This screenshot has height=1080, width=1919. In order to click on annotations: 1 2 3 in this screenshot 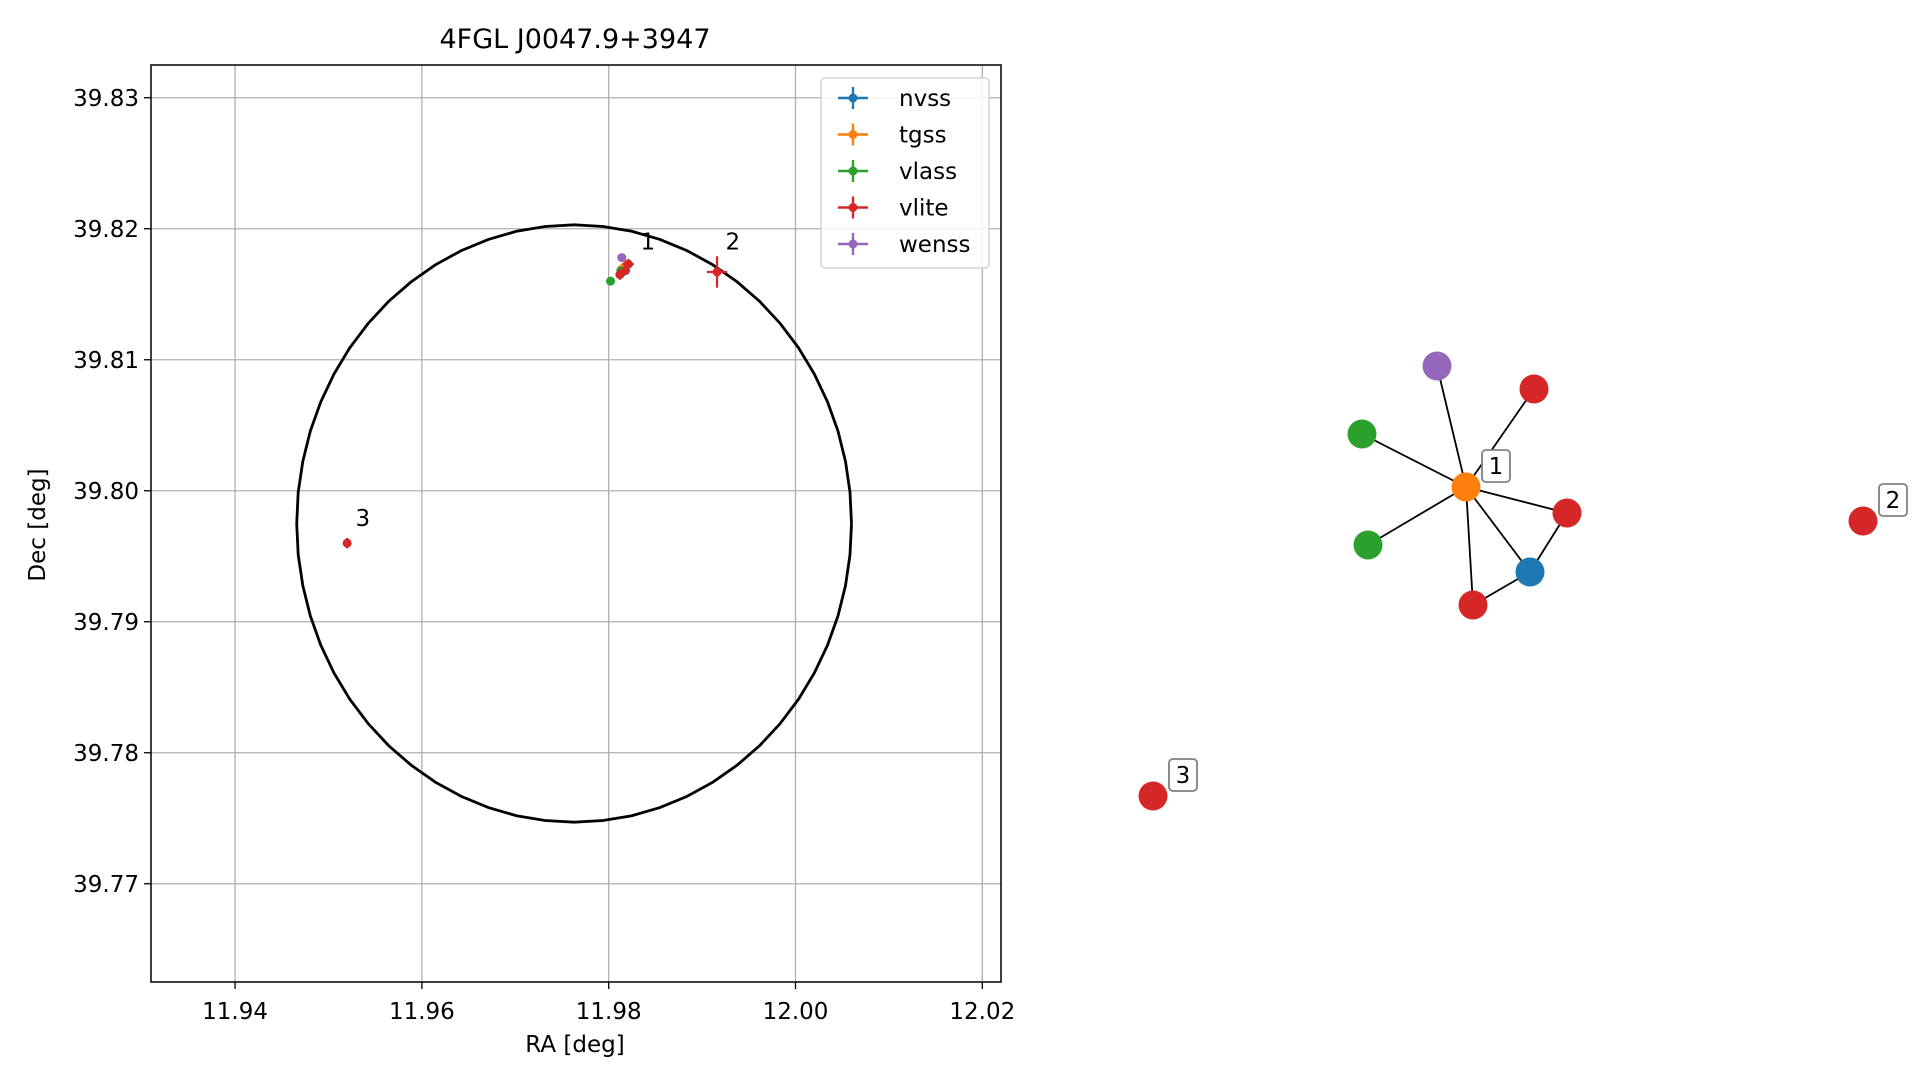, I will do `click(548, 381)`.